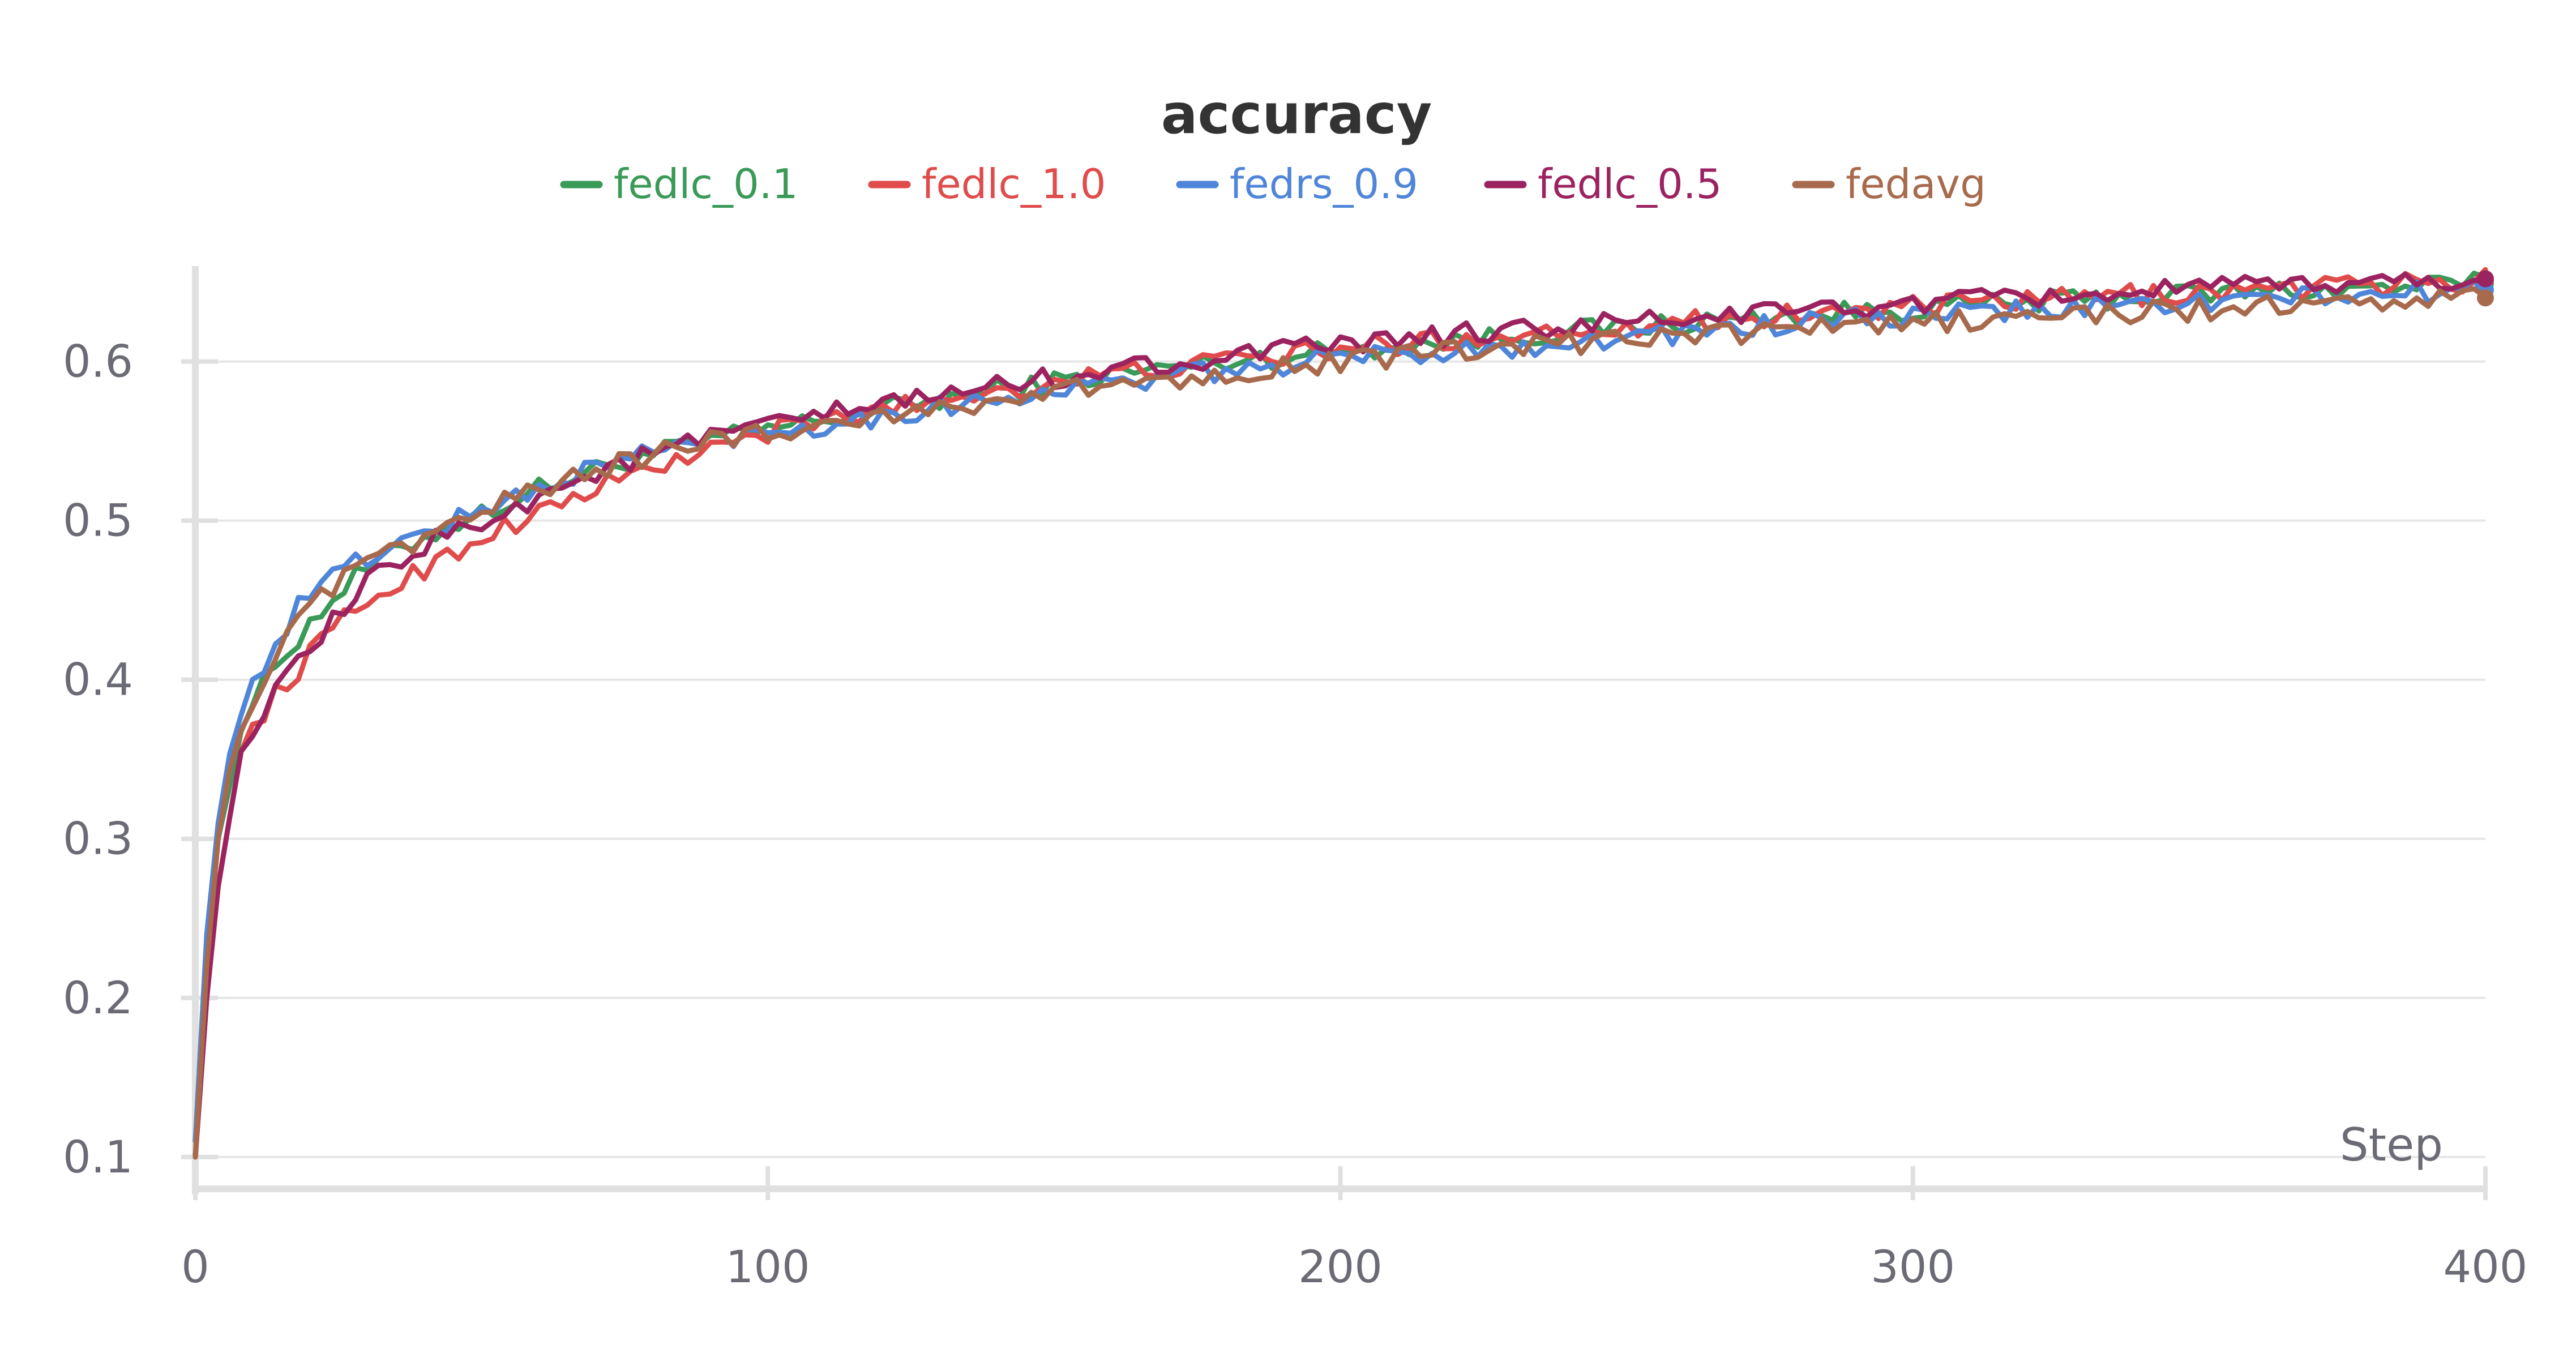  What do you see at coordinates (2485, 298) in the screenshot?
I see `series-endpoint-fedavg` at bounding box center [2485, 298].